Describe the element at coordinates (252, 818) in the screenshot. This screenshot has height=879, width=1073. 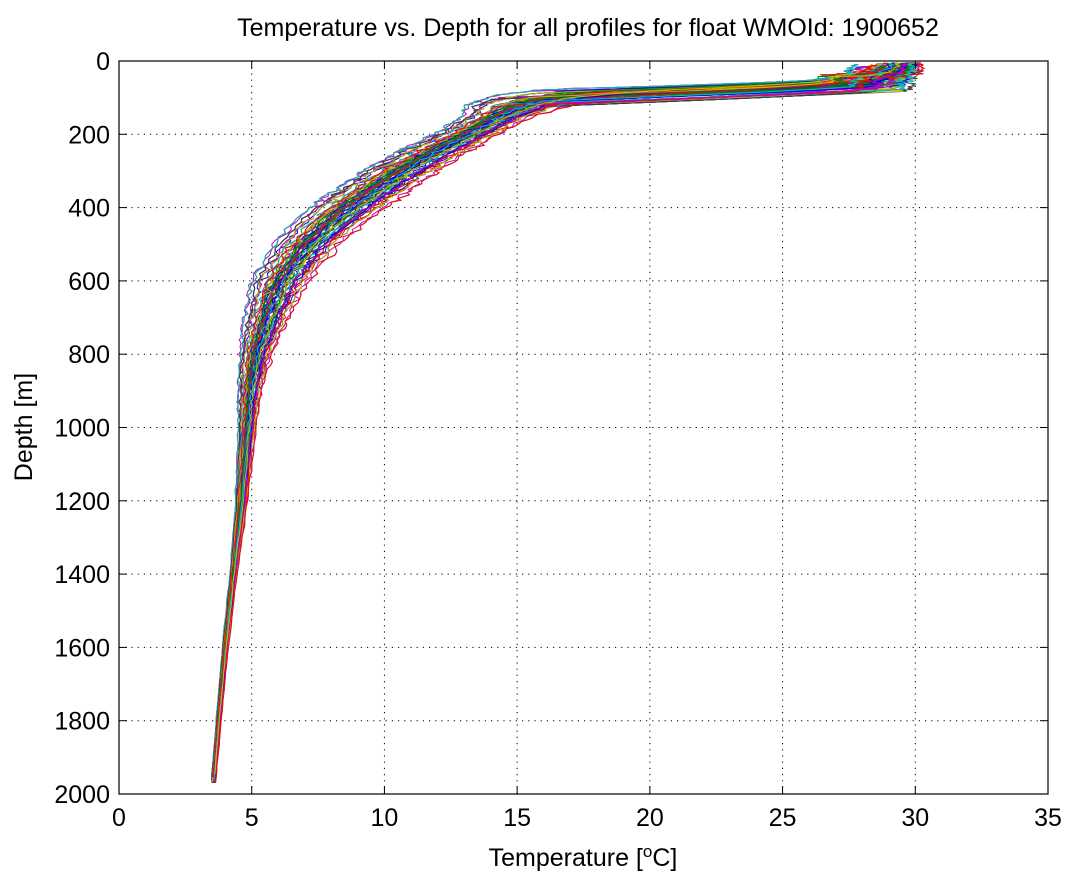
I see `x-tick-label: 5` at that location.